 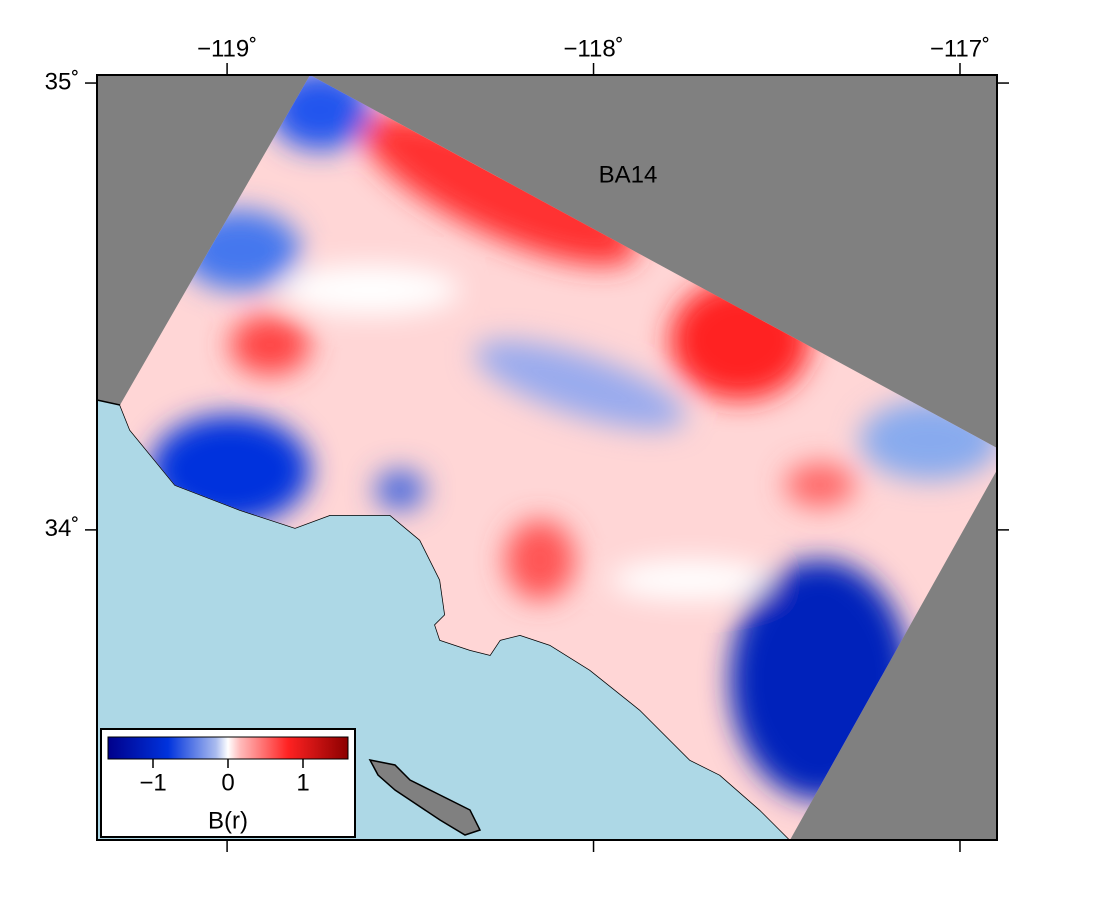 I want to click on map-title: BA14, so click(x=628, y=174).